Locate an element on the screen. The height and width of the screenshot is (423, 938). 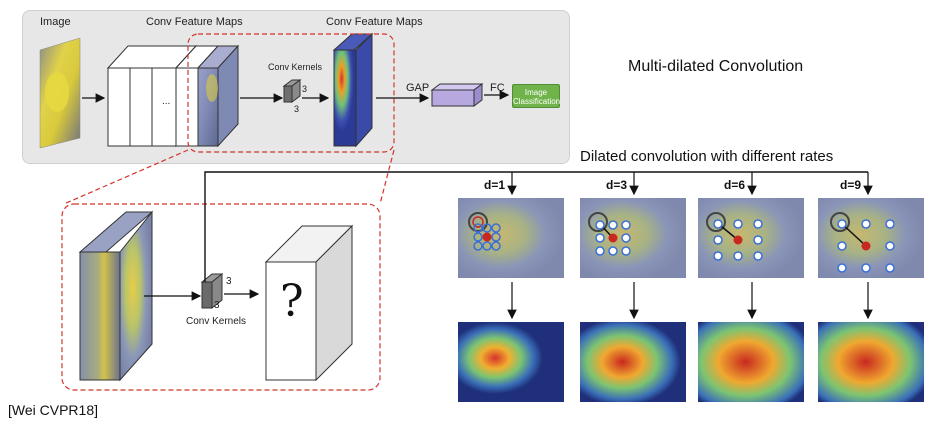
label-kernel-size-top-b: 3 is located at coordinates (297, 109).